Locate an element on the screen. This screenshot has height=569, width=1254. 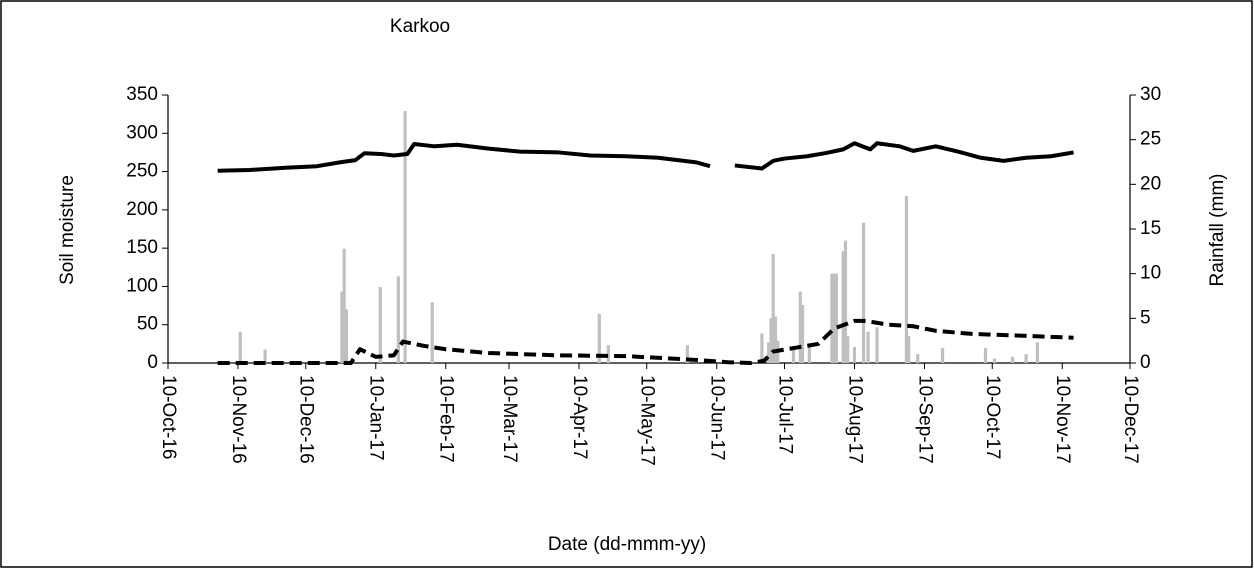
x-tick-label: 10-Nov-17 is located at coordinates (1062, 419).